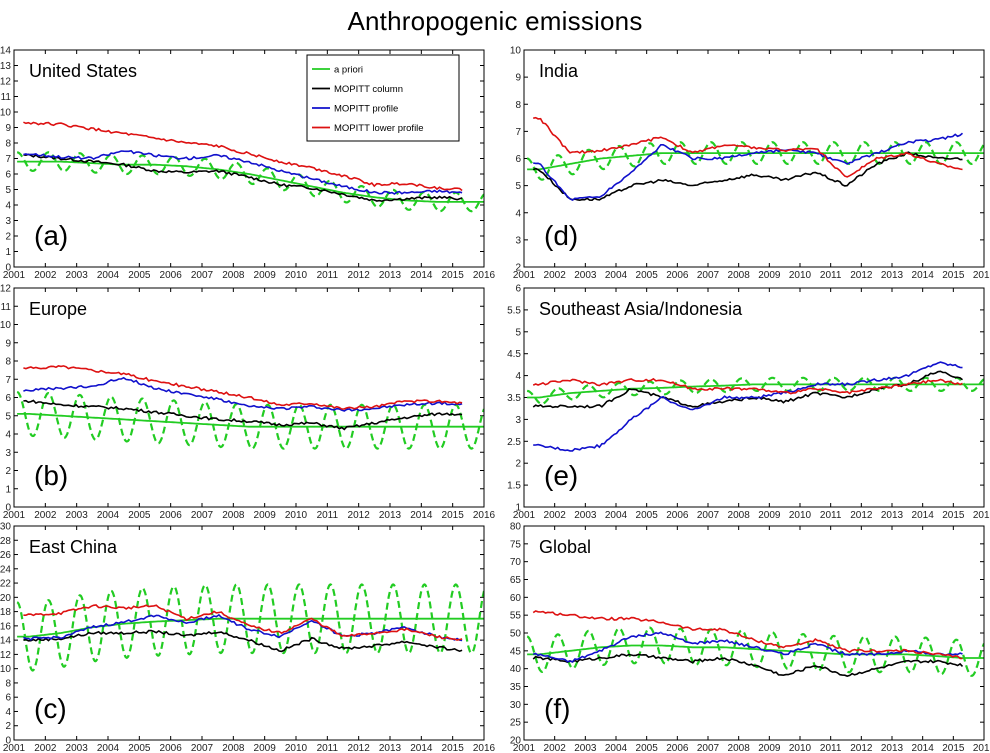 The image size is (990, 753). Describe the element at coordinates (5, 655) in the screenshot. I see `y-tick-label: 12` at that location.